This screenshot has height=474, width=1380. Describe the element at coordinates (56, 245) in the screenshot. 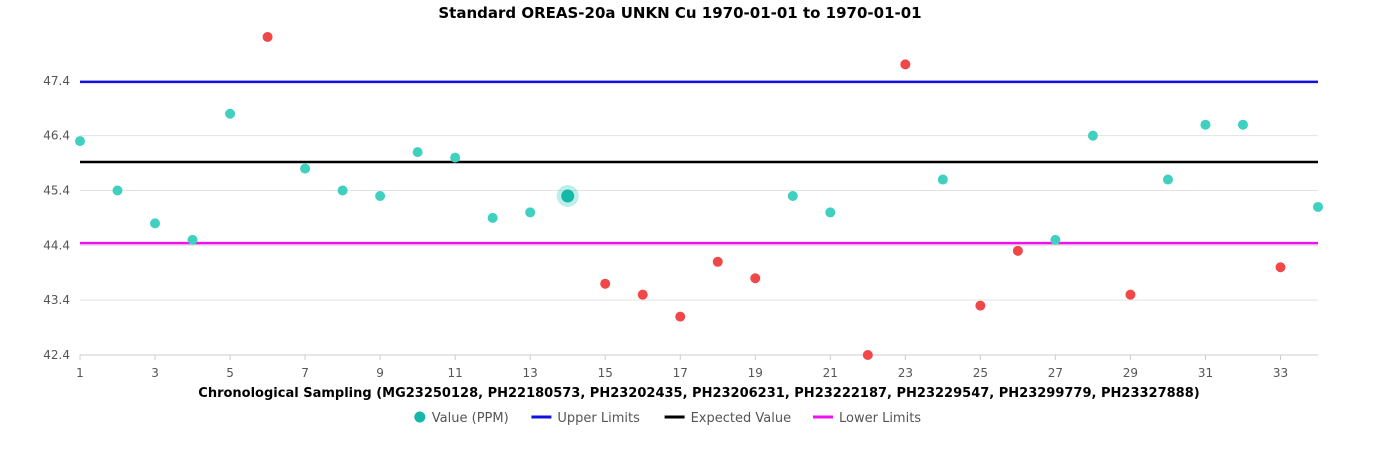

I see `y-tick-label: 44.4` at that location.